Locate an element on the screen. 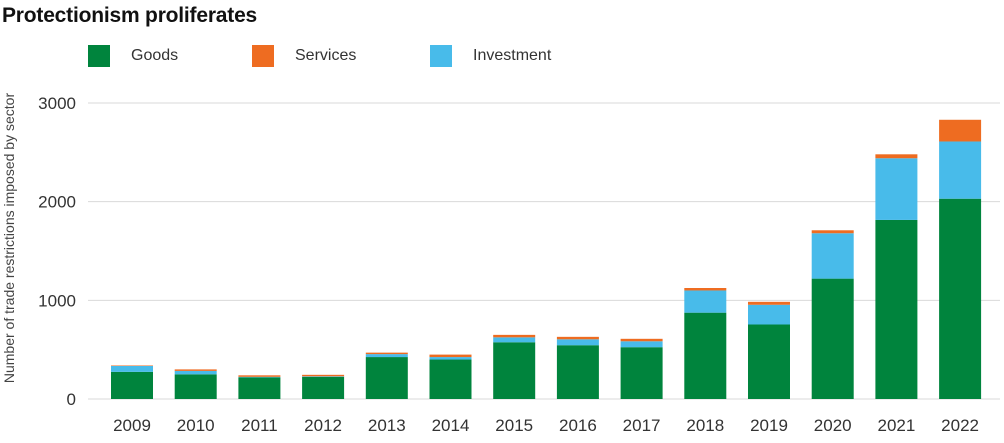 The width and height of the screenshot is (1004, 443). x-tick-label: 2016 is located at coordinates (578, 425).